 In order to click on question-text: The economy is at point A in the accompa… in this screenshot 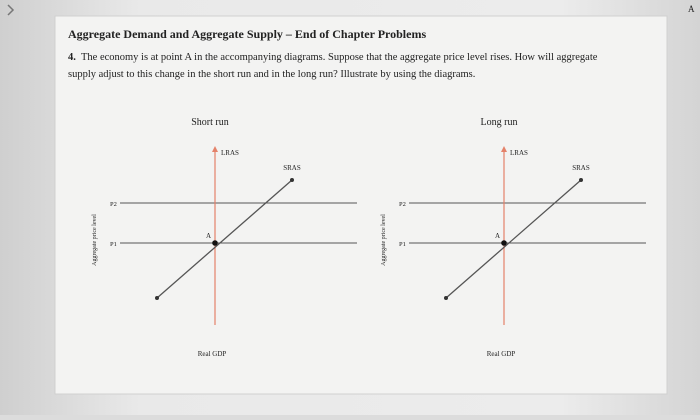, I will do `click(339, 57)`.